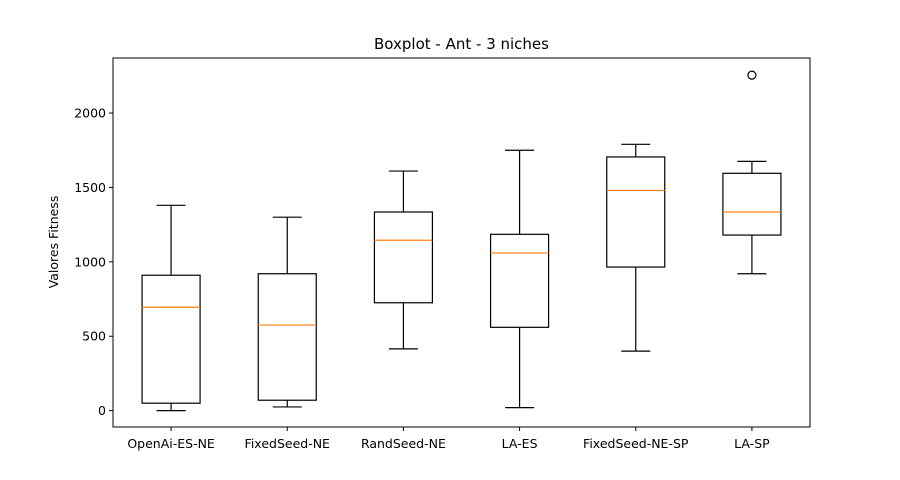 The height and width of the screenshot is (480, 900). What do you see at coordinates (520, 443) in the screenshot?
I see `x-tick-label: LA-ES` at bounding box center [520, 443].